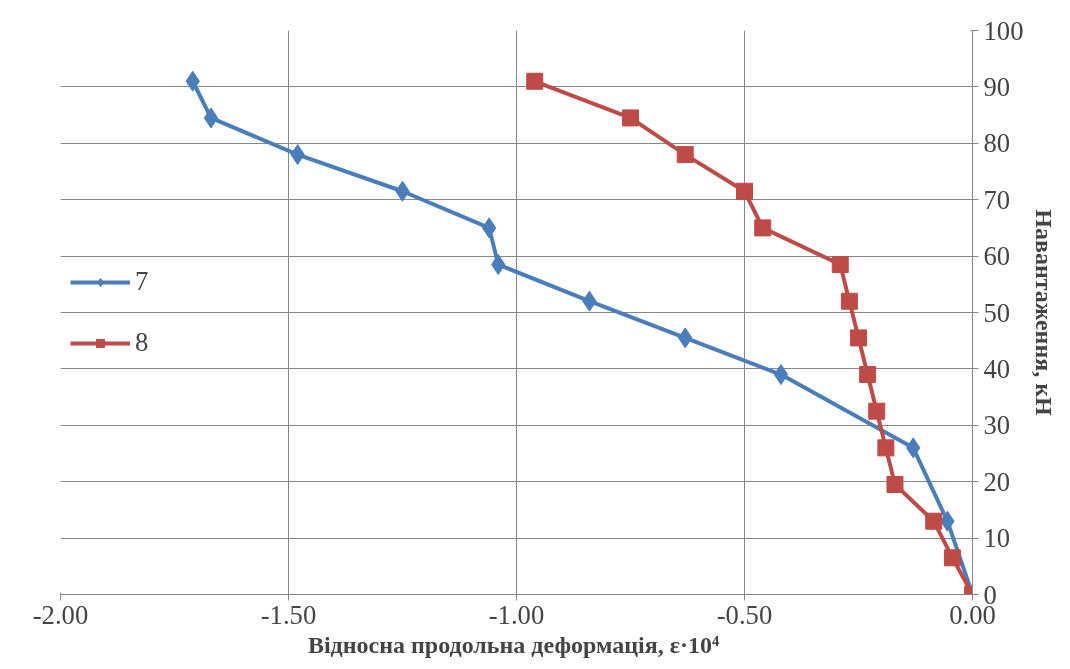 Image resolution: width=1070 pixels, height=669 pixels. Describe the element at coordinates (997, 86) in the screenshot. I see `y-tick-label: 90` at that location.